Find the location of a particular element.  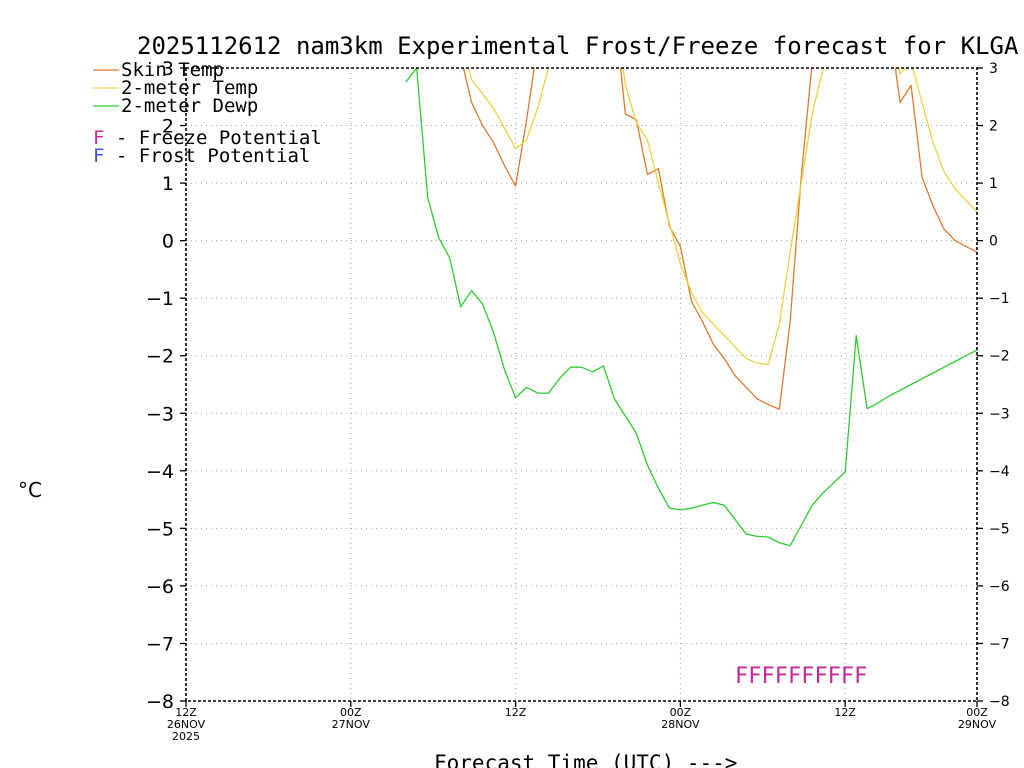

y-tick-label: −8 is located at coordinates (160, 702).